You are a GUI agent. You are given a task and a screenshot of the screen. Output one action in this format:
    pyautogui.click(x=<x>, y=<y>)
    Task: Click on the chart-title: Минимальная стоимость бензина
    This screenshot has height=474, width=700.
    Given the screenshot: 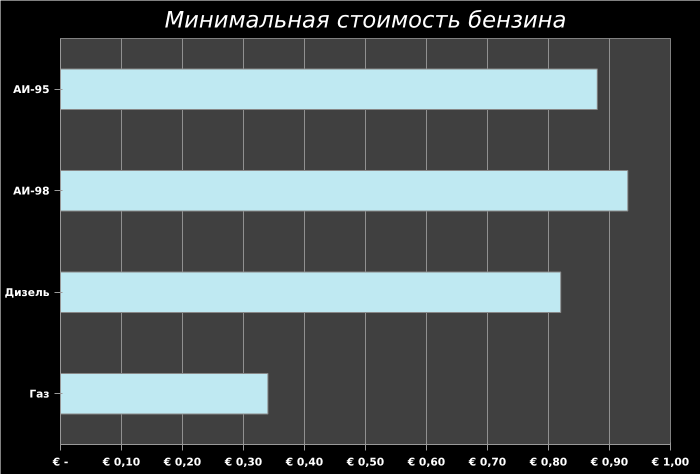 What is the action you would take?
    pyautogui.click(x=365, y=21)
    